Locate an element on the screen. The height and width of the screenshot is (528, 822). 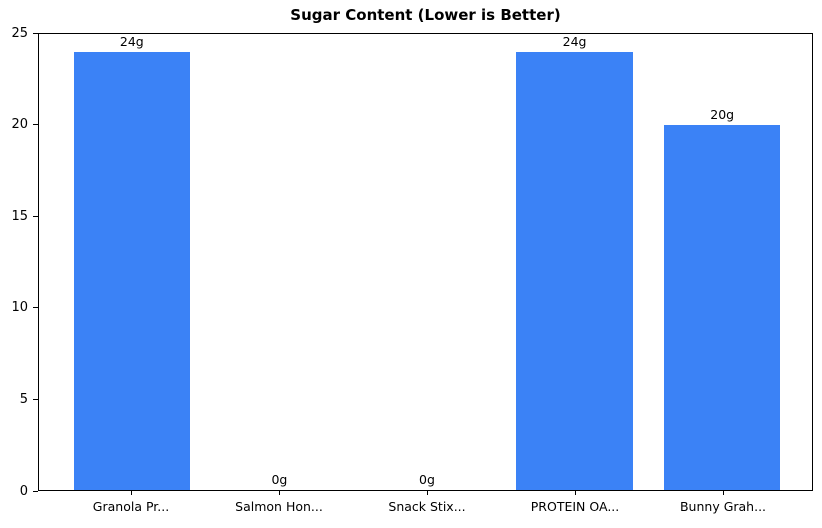
y-tick-label: 25 is located at coordinates (19, 33).